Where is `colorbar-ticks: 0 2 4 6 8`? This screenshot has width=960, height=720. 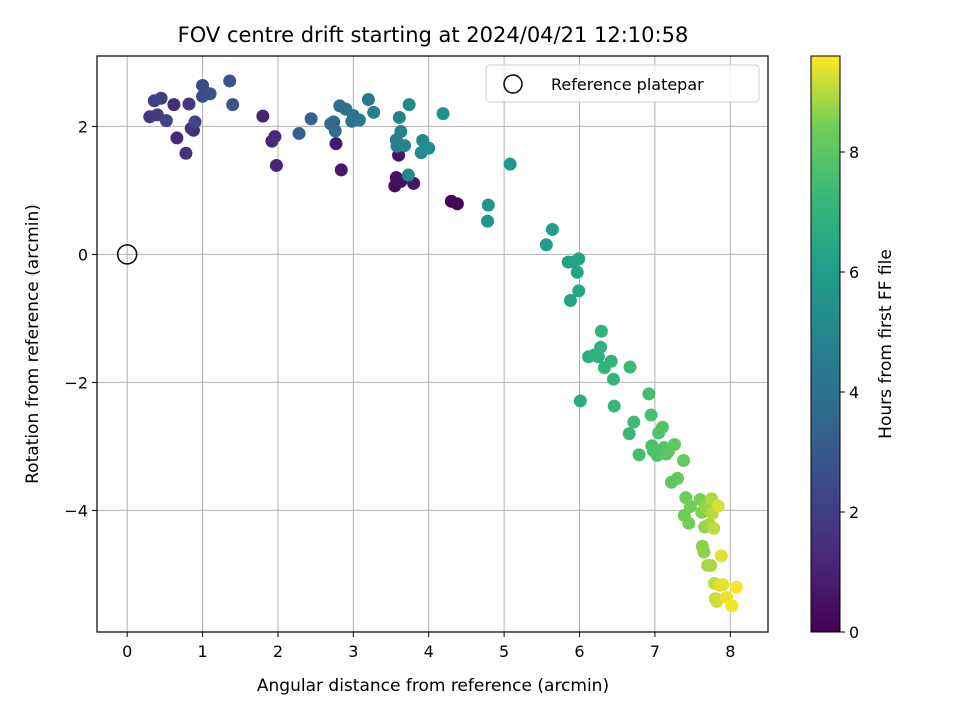
colorbar-ticks: 0 2 4 6 8 is located at coordinates (849, 392).